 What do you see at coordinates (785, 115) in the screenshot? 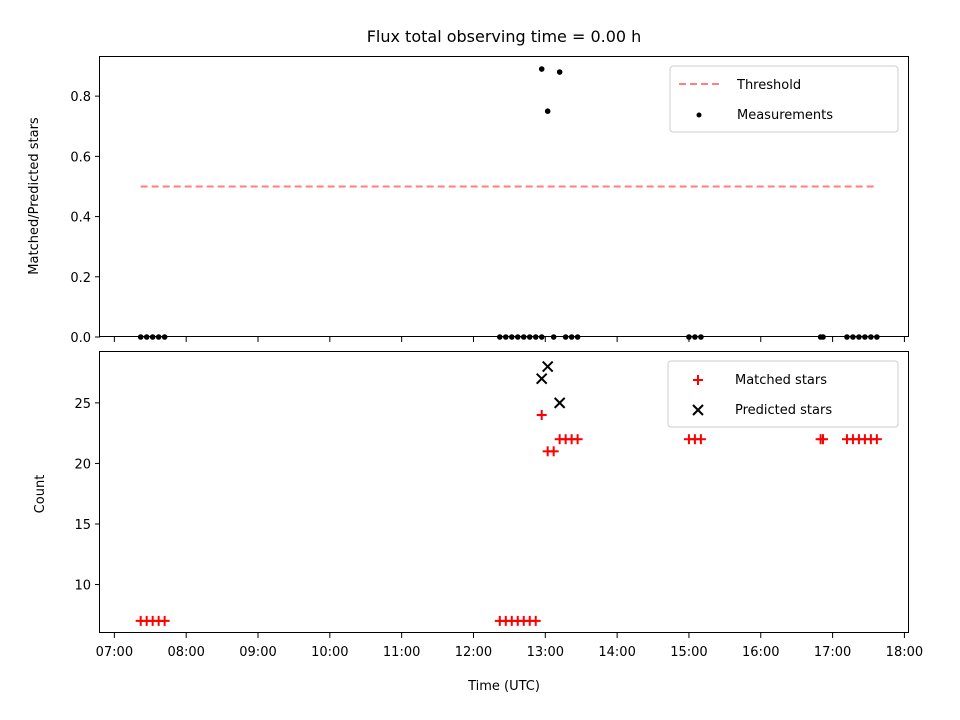
I see `measurements-legend-label: Measurements` at bounding box center [785, 115].